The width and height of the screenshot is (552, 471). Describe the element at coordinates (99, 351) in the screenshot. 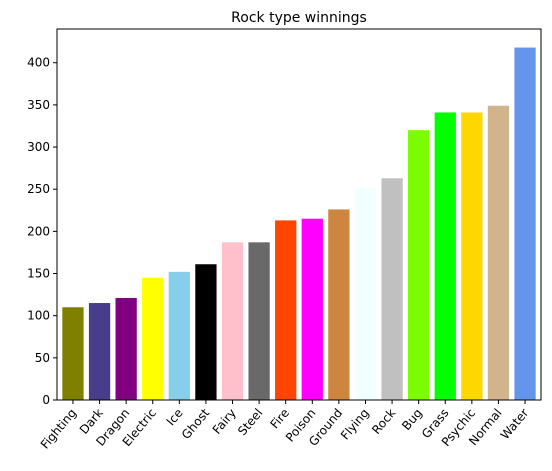

I see `bar-dark` at that location.